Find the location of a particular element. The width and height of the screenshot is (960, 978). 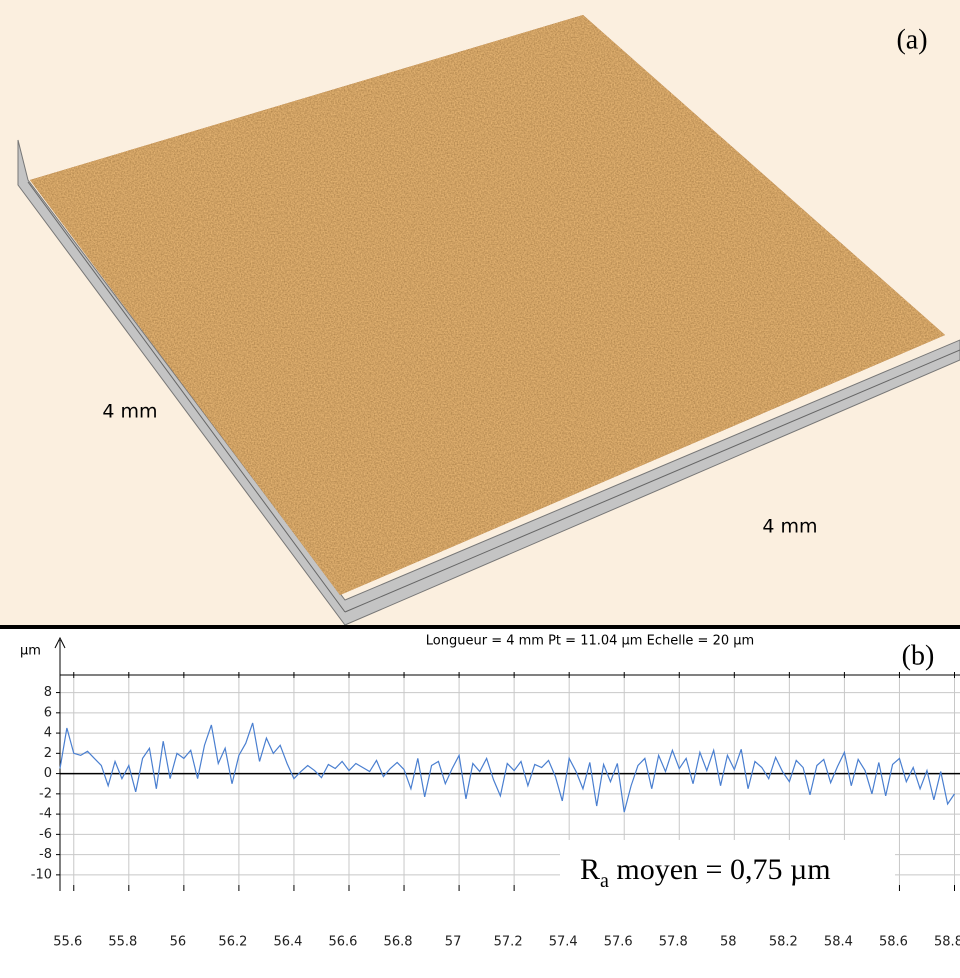

y-tick-label: -10 is located at coordinates (41, 874).